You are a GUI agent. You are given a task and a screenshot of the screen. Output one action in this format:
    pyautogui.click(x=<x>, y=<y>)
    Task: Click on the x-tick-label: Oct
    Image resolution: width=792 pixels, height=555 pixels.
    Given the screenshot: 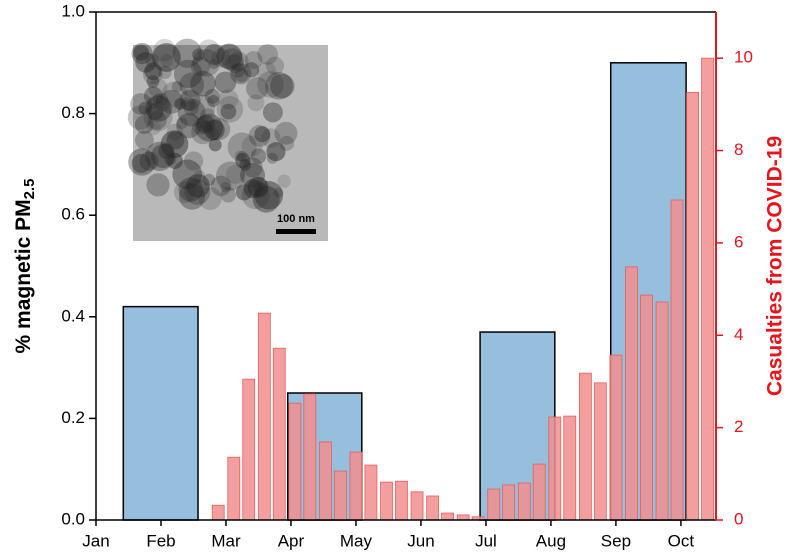 What is the action you would take?
    pyautogui.click(x=681, y=540)
    